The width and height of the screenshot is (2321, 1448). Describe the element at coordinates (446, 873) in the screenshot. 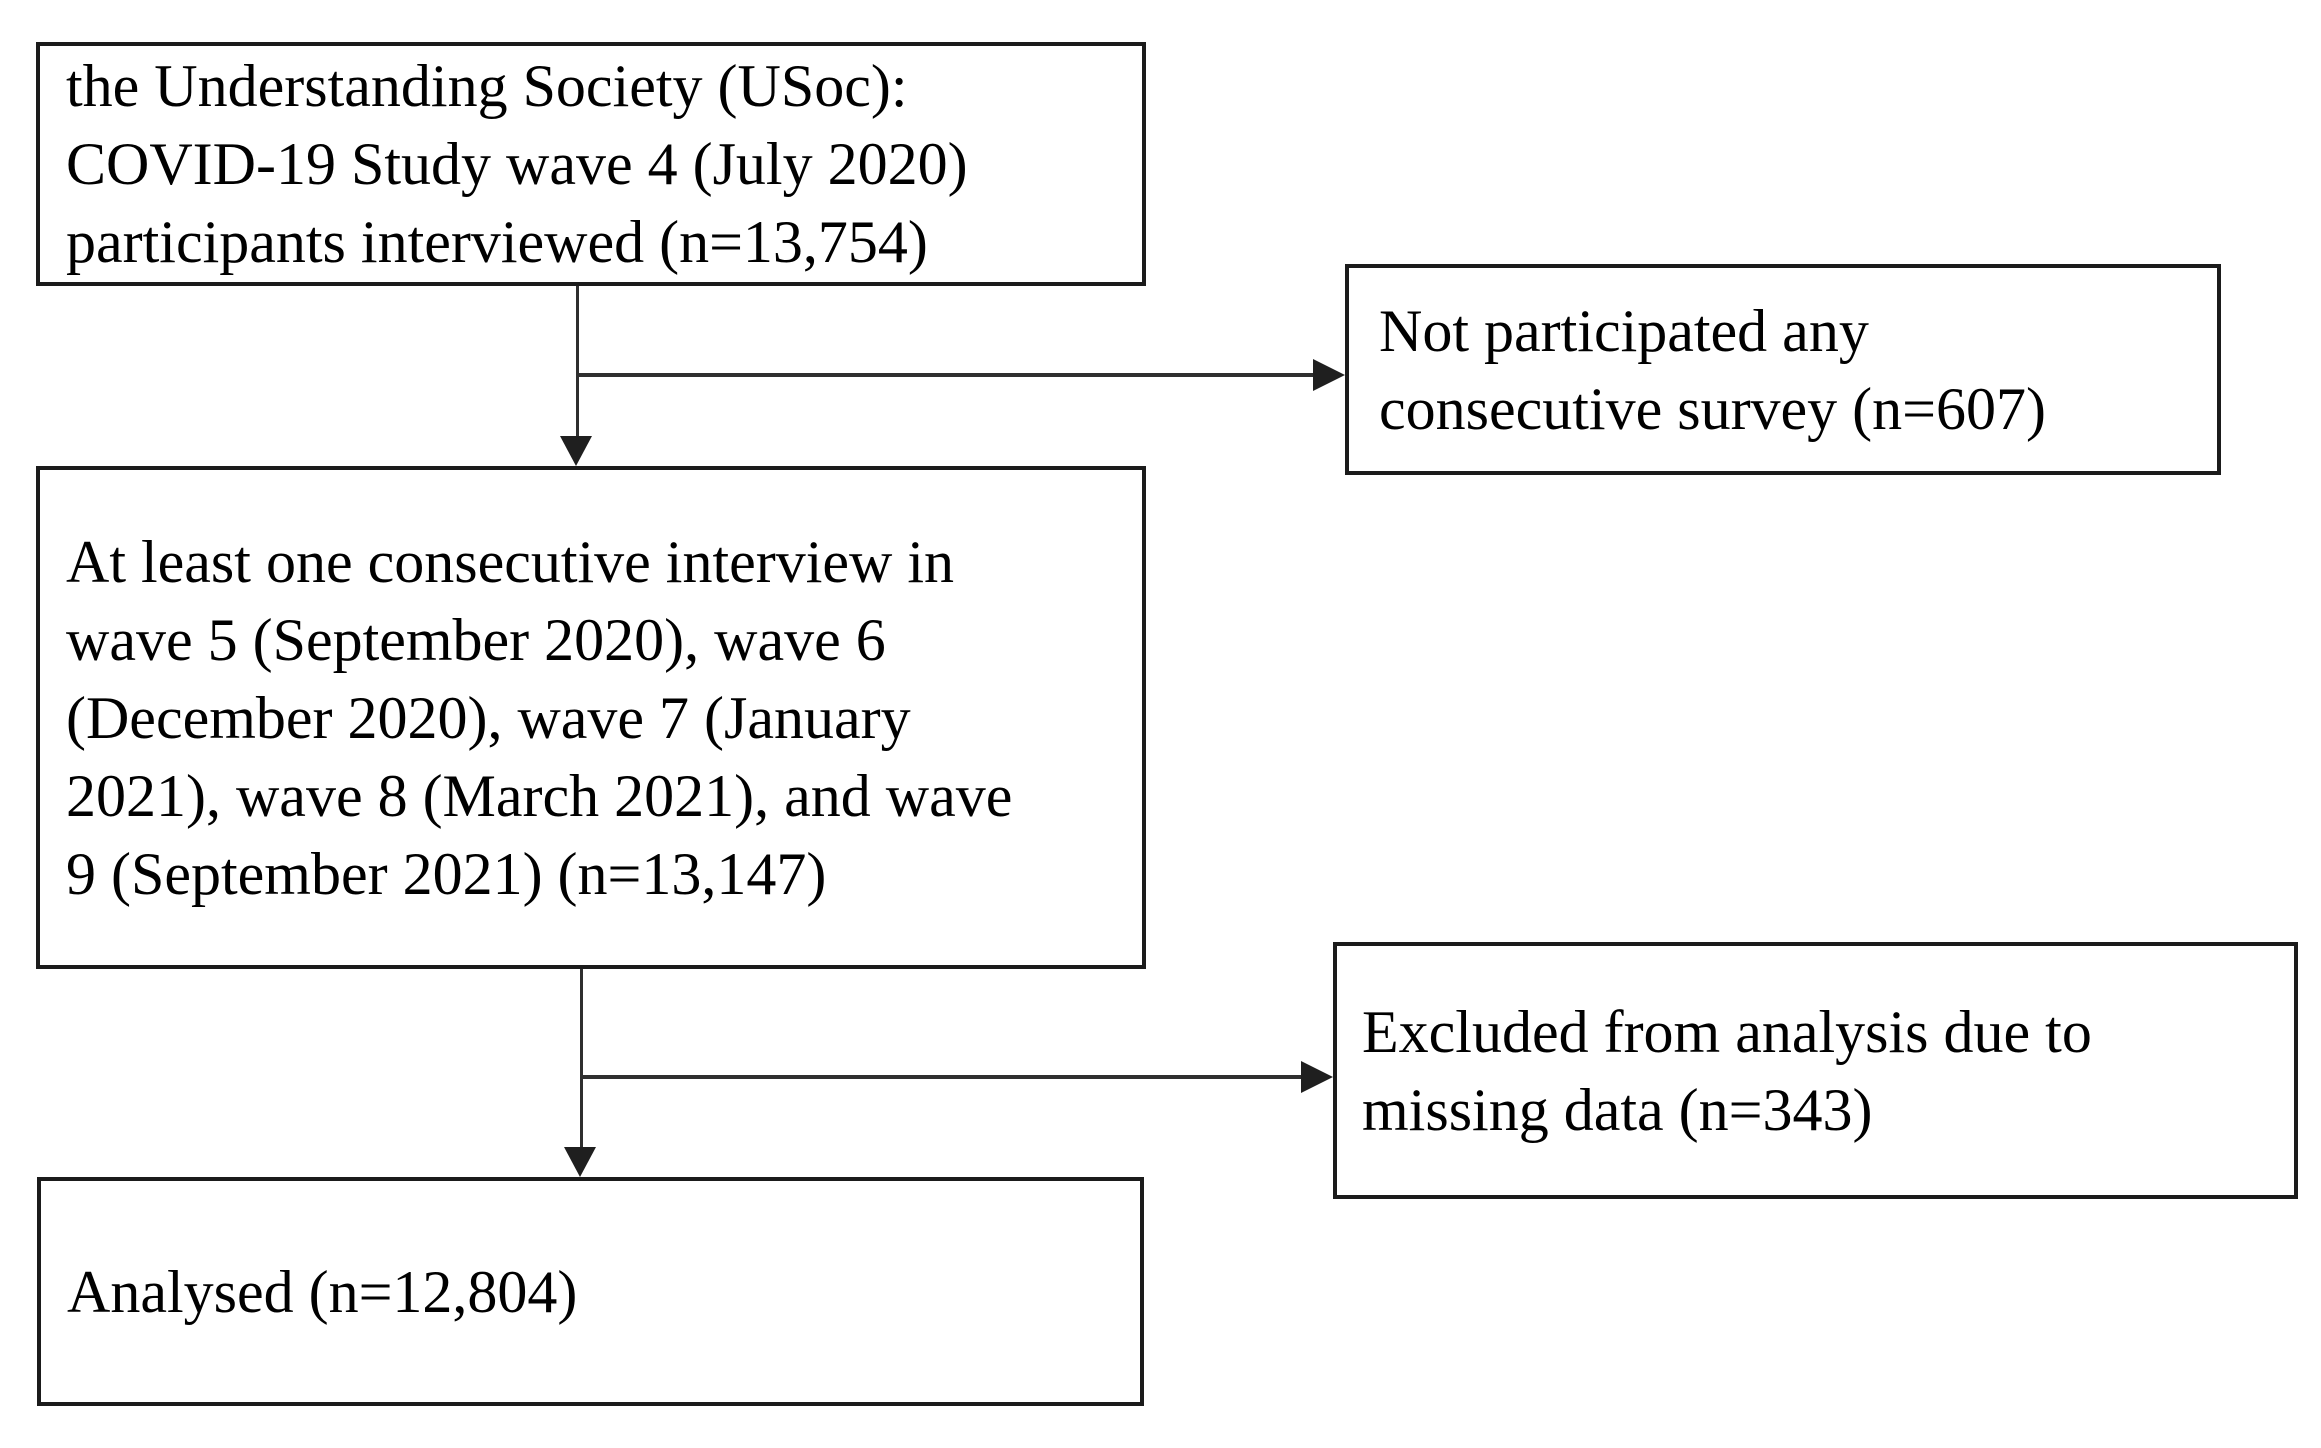

I see `flow-box-consecutive-line-5: 9 (September 2021) (n=13,147)` at that location.